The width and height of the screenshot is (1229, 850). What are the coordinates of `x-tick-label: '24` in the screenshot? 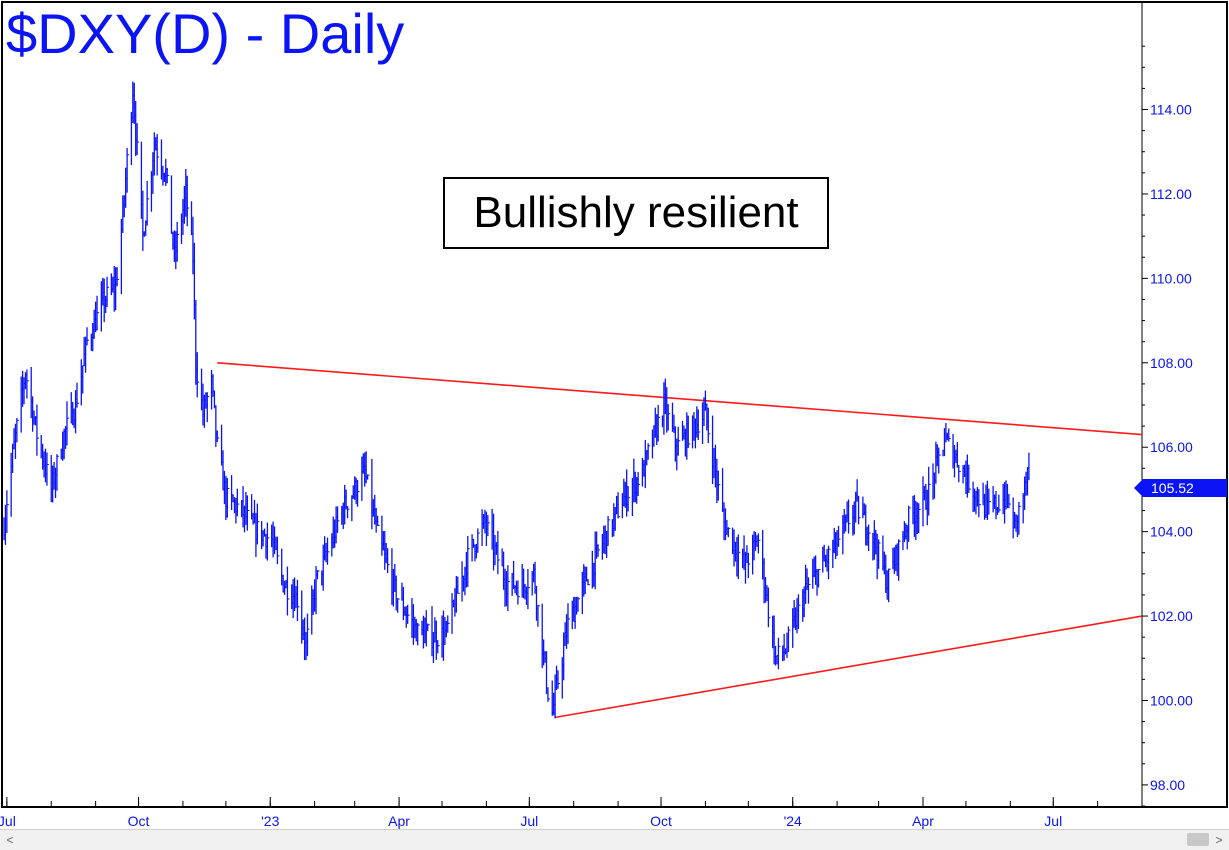 It's located at (793, 821).